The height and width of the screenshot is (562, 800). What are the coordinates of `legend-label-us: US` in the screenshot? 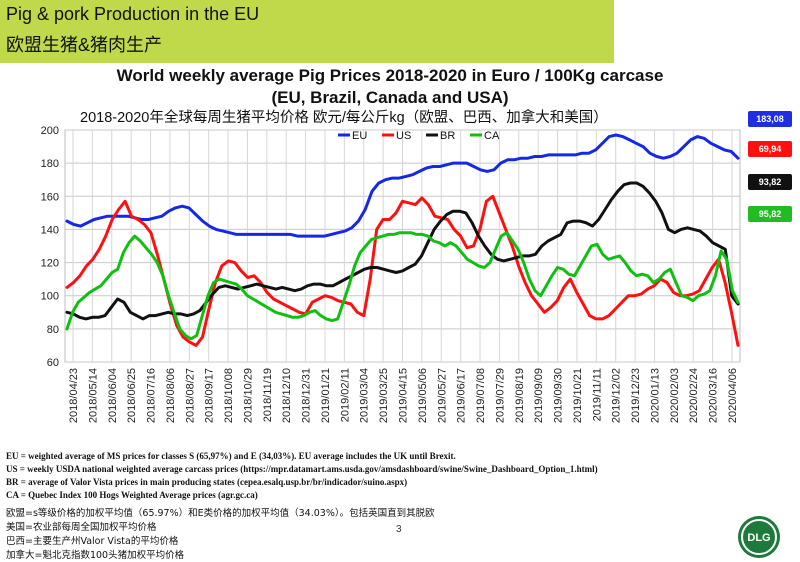 It's located at (403, 136).